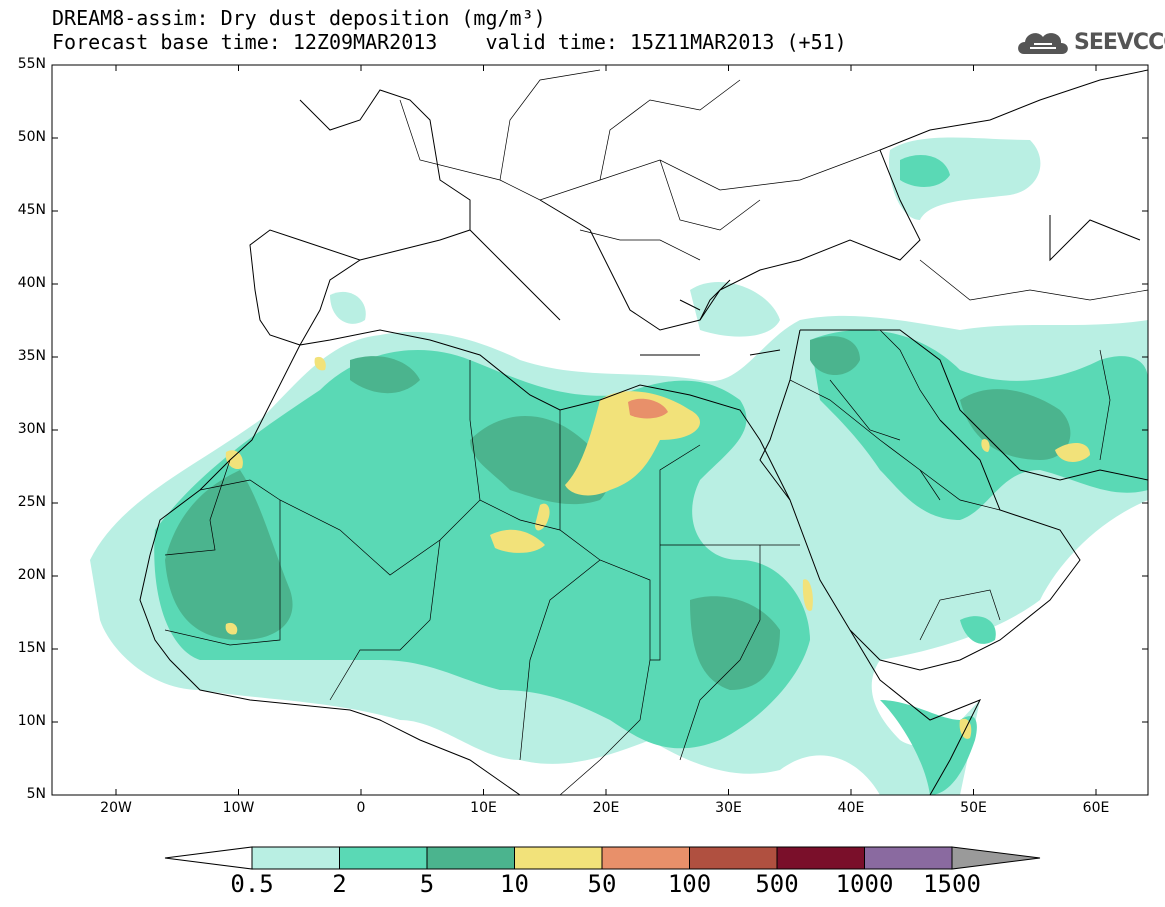 The width and height of the screenshot is (1165, 907). What do you see at coordinates (928, 747) in the screenshot?
I see `deposition-zone-2-5-horn` at bounding box center [928, 747].